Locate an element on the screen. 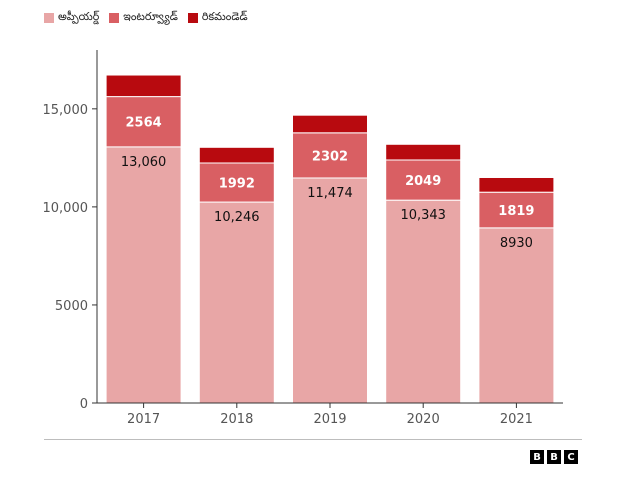 The height and width of the screenshot is (480, 640). data-label: 10,246 is located at coordinates (237, 217).